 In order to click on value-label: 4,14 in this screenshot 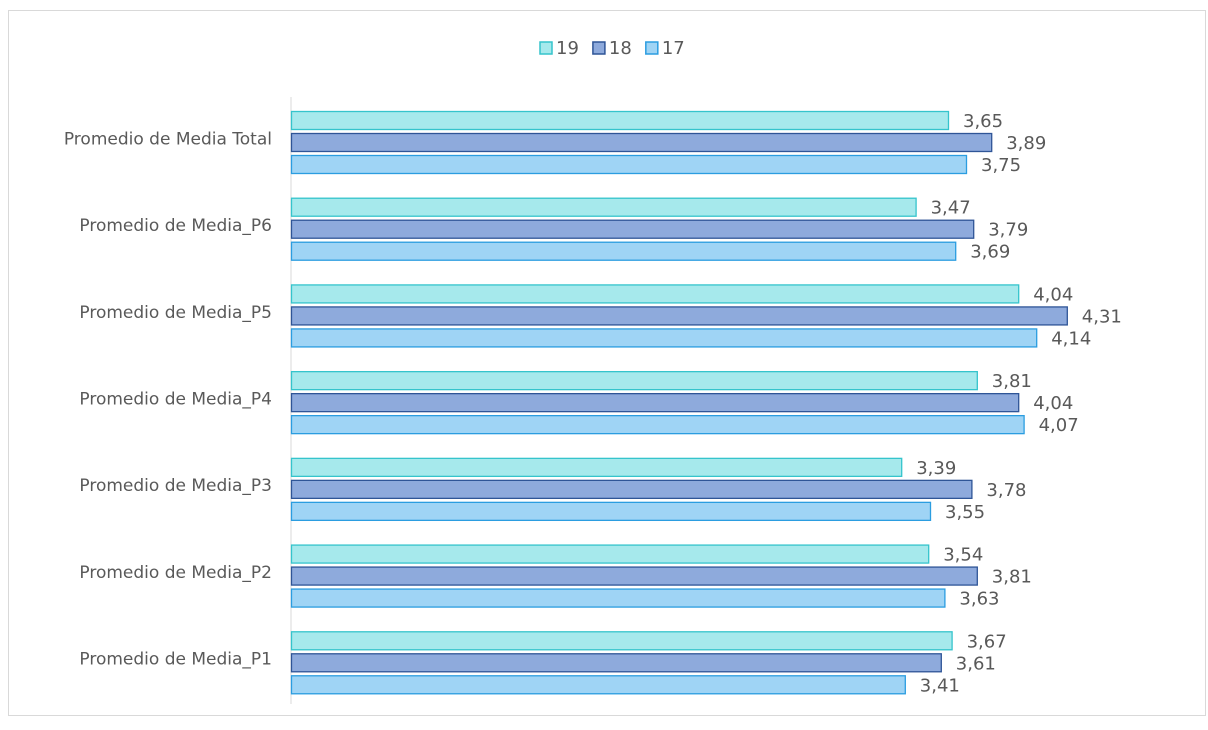, I will do `click(1071, 338)`.